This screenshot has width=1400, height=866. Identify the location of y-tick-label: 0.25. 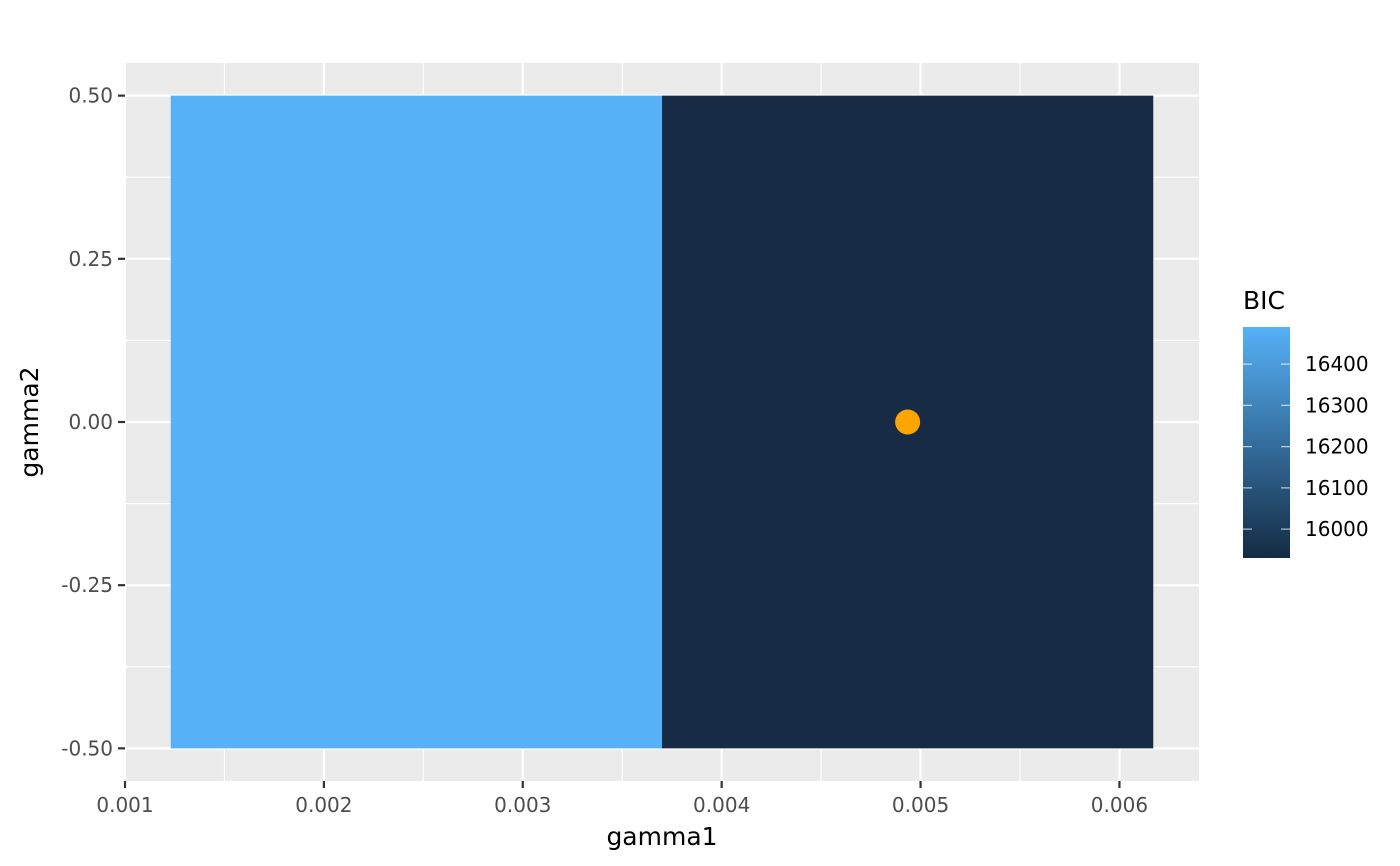
(90, 259).